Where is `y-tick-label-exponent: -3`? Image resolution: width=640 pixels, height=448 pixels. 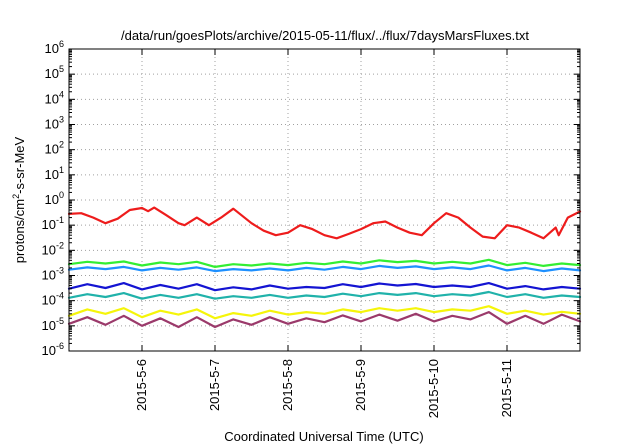 y-tick-label-exponent: -3 is located at coordinates (60, 271).